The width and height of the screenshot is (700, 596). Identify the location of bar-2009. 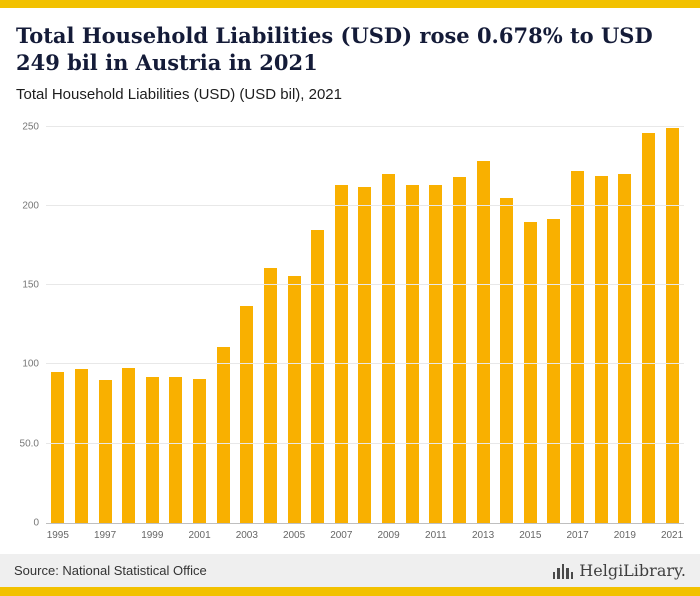
(389, 348).